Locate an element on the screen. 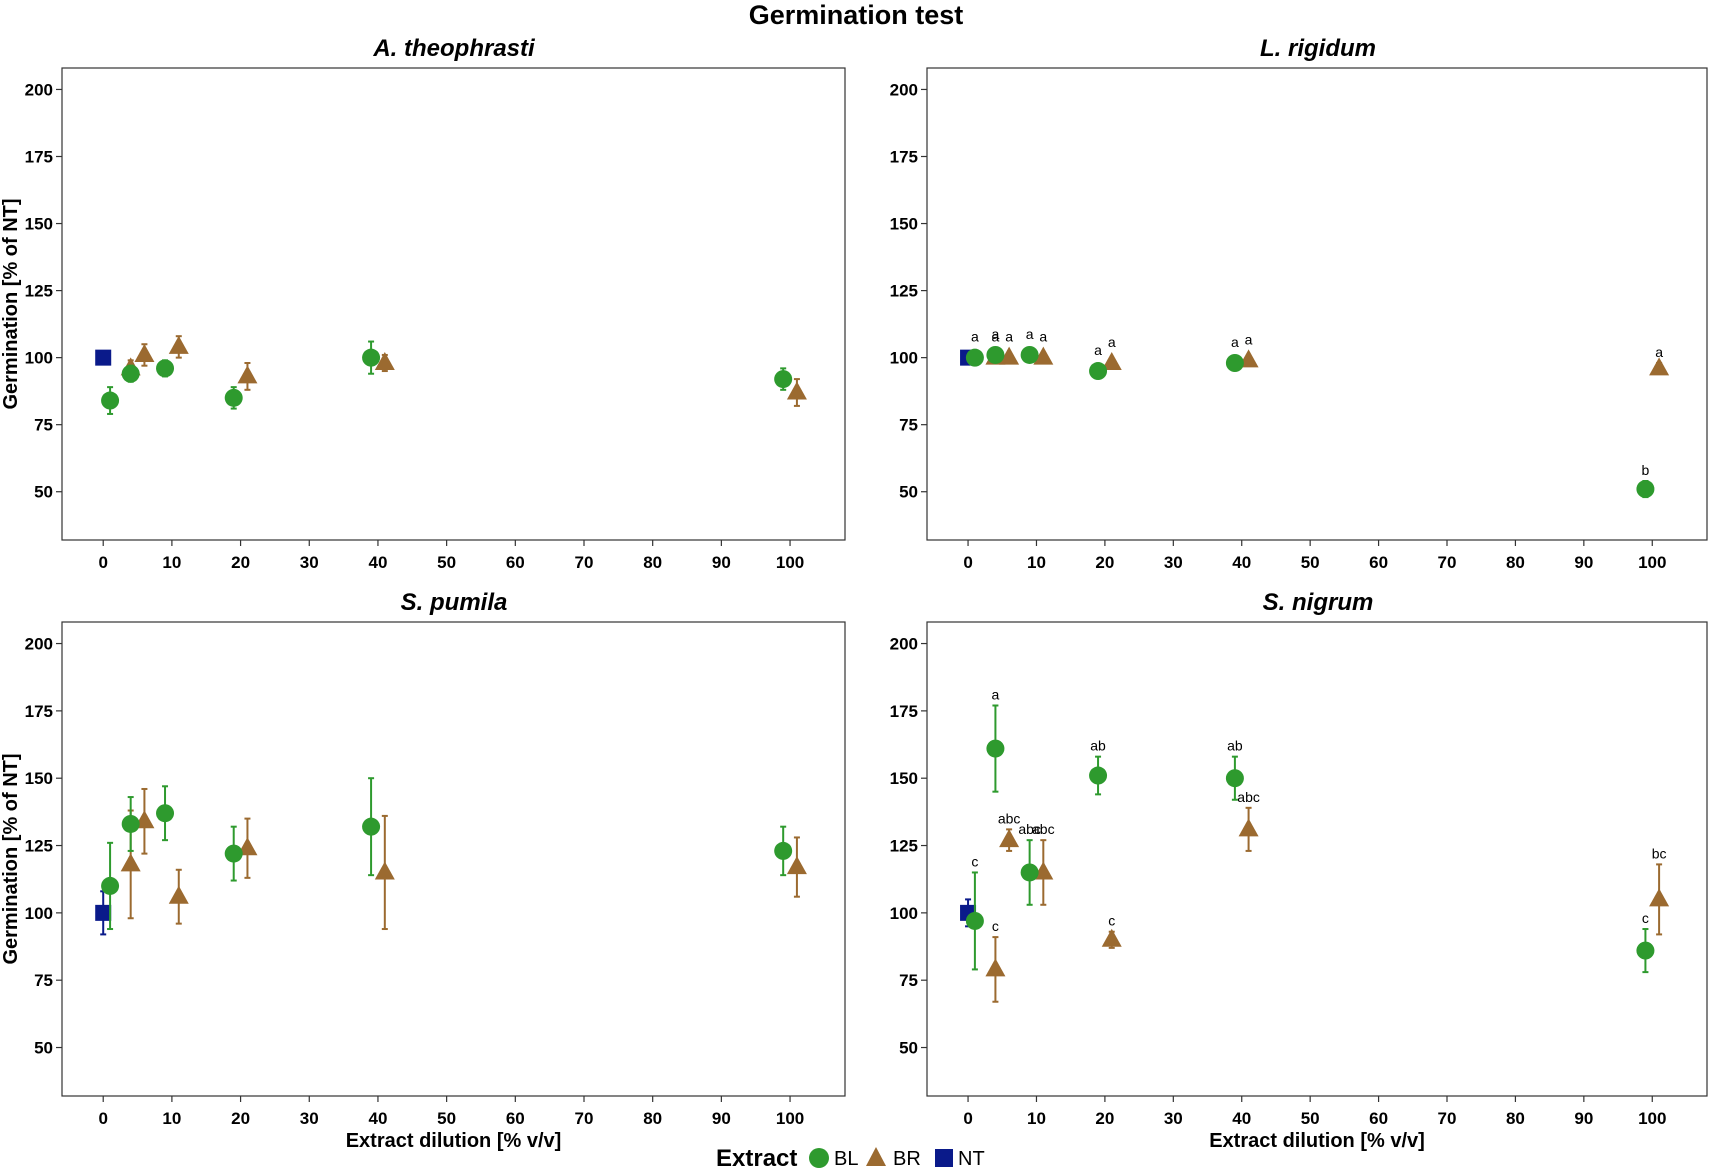  legend-nt-marker is located at coordinates (944, 1158).